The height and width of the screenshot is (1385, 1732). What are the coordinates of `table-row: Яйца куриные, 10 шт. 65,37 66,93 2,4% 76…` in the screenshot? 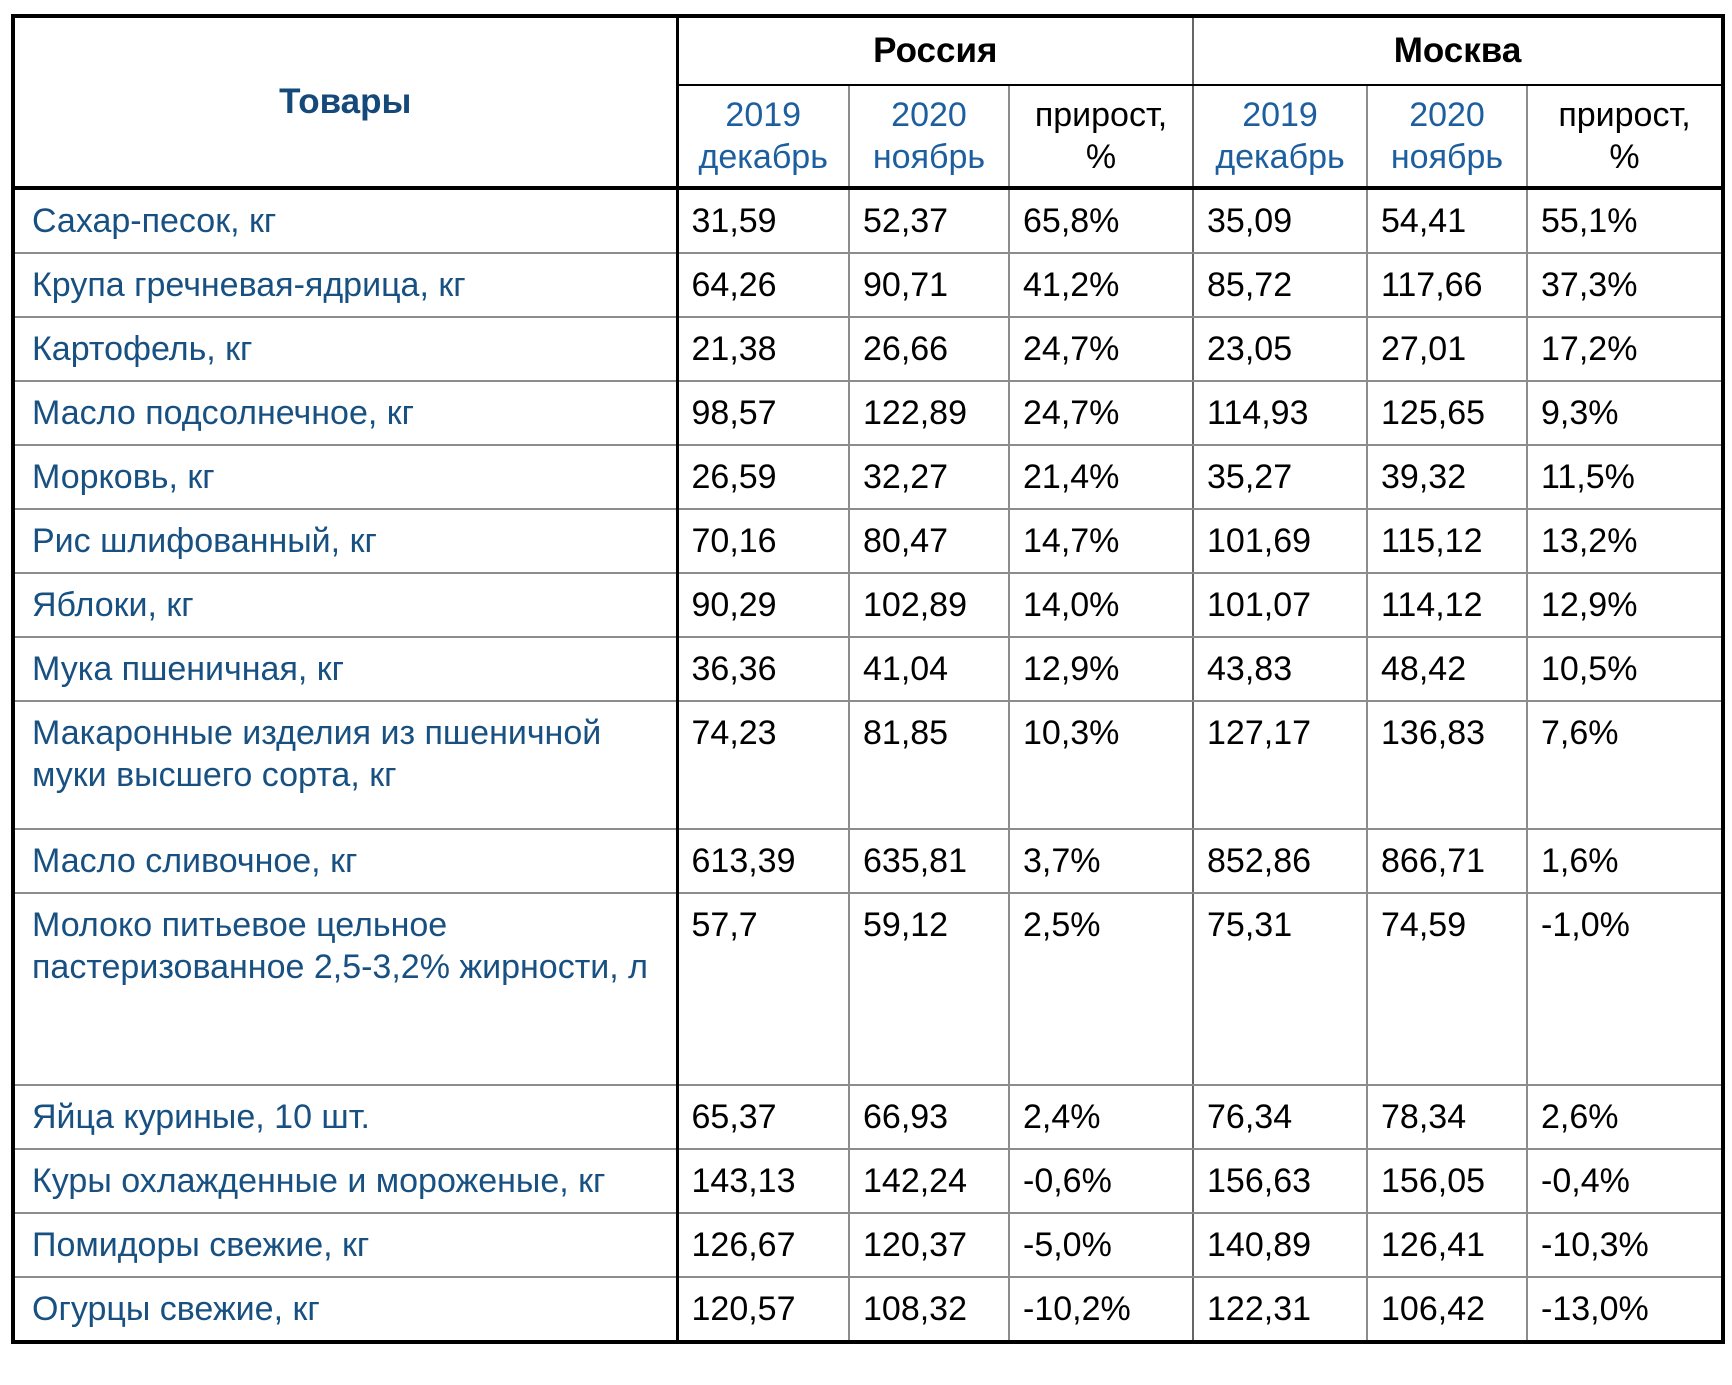 It's located at (868, 1117).